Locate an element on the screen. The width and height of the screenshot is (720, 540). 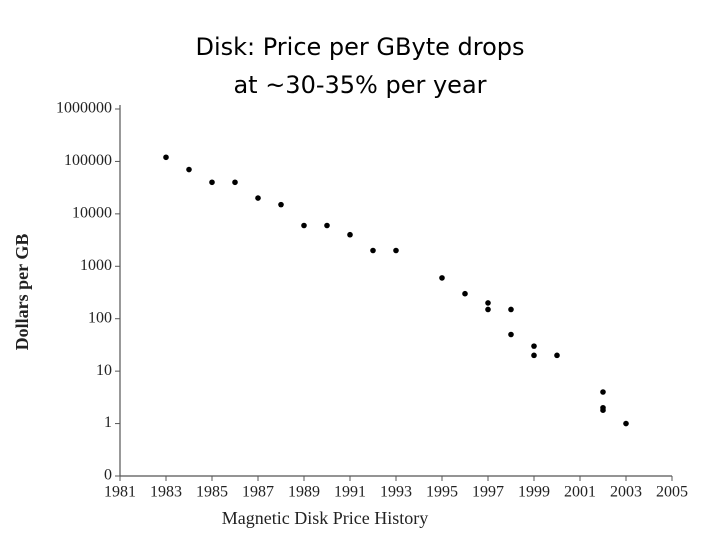
x-tick-label: 1983 is located at coordinates (166, 492).